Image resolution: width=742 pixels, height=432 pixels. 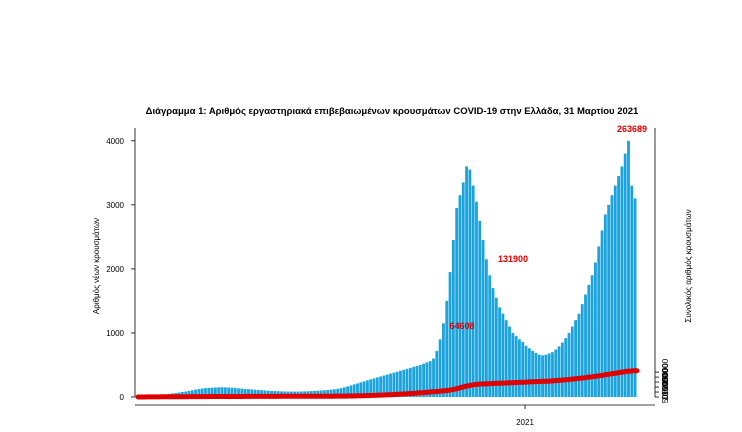 What do you see at coordinates (96, 266) in the screenshot?
I see `y-axis-title: Αριθμός νέων κρουσμάτων` at bounding box center [96, 266].